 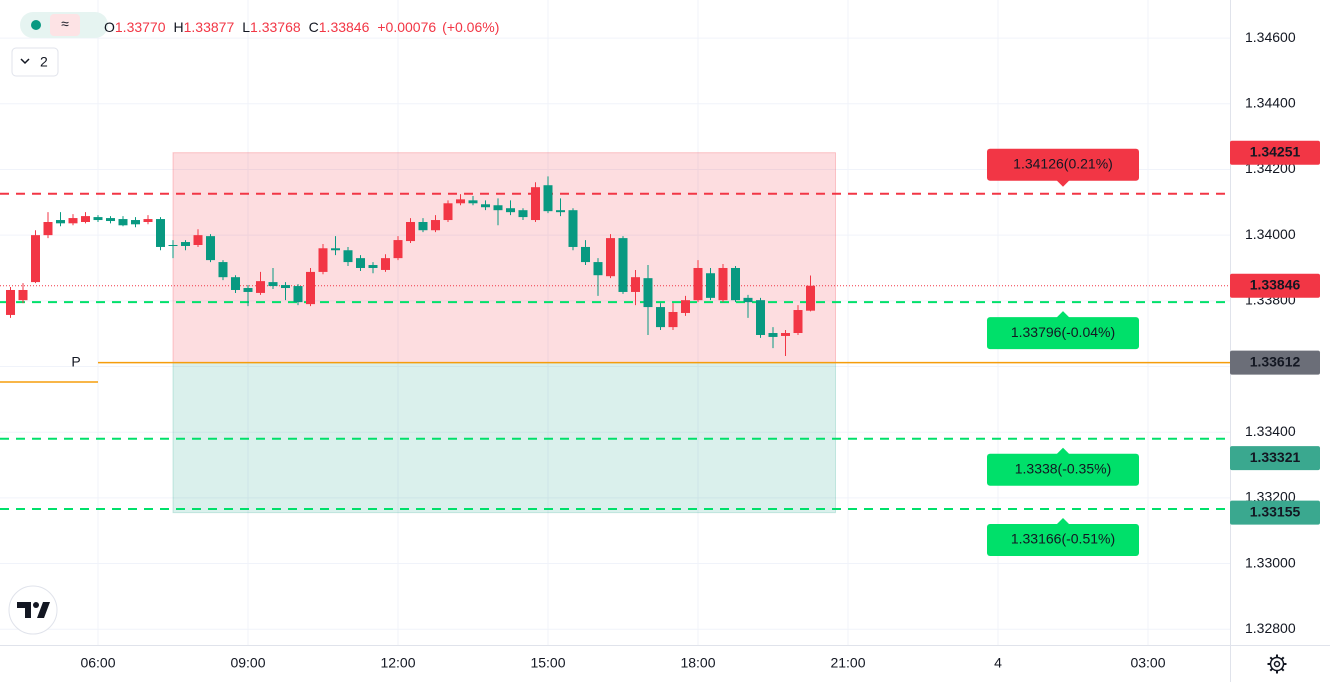 What do you see at coordinates (504, 438) in the screenshot?
I see `stop-zone` at bounding box center [504, 438].